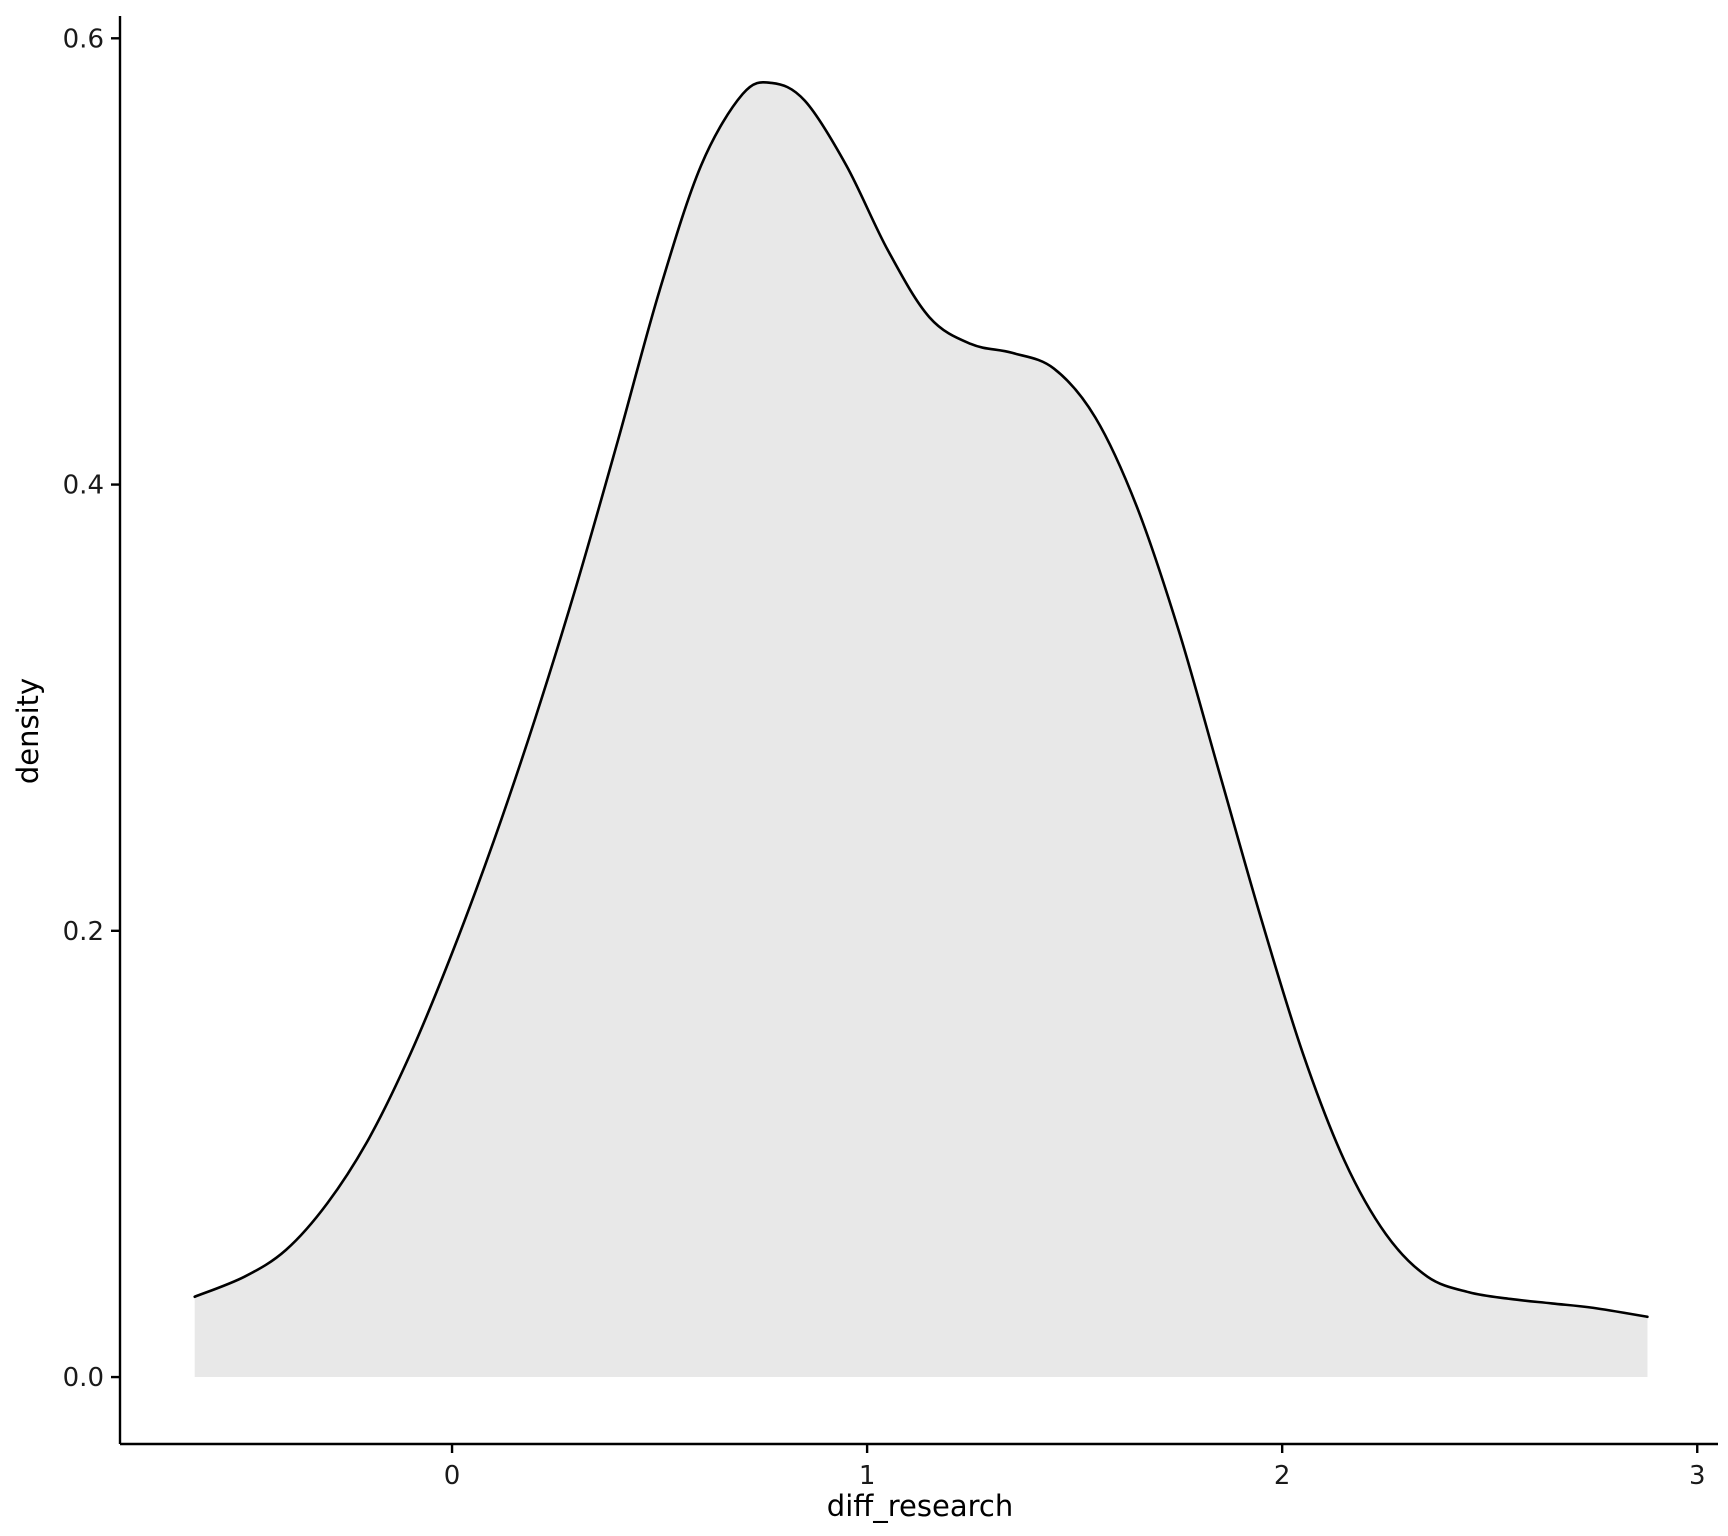  I want to click on x-tick-label: 0, so click(452, 1476).